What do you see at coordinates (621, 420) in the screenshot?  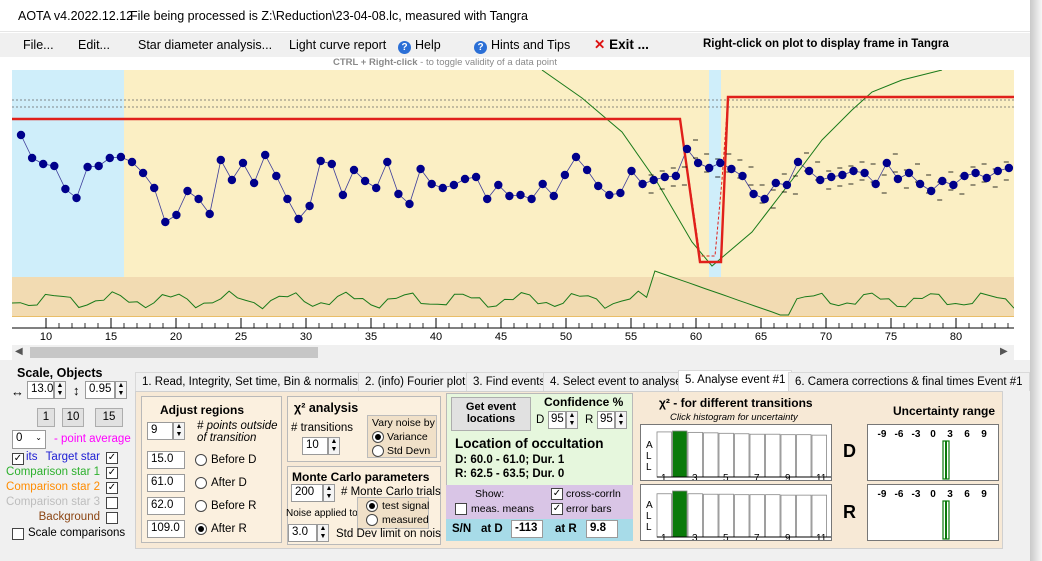 I see `confidence-r-stepper: ▲ ▼` at bounding box center [621, 420].